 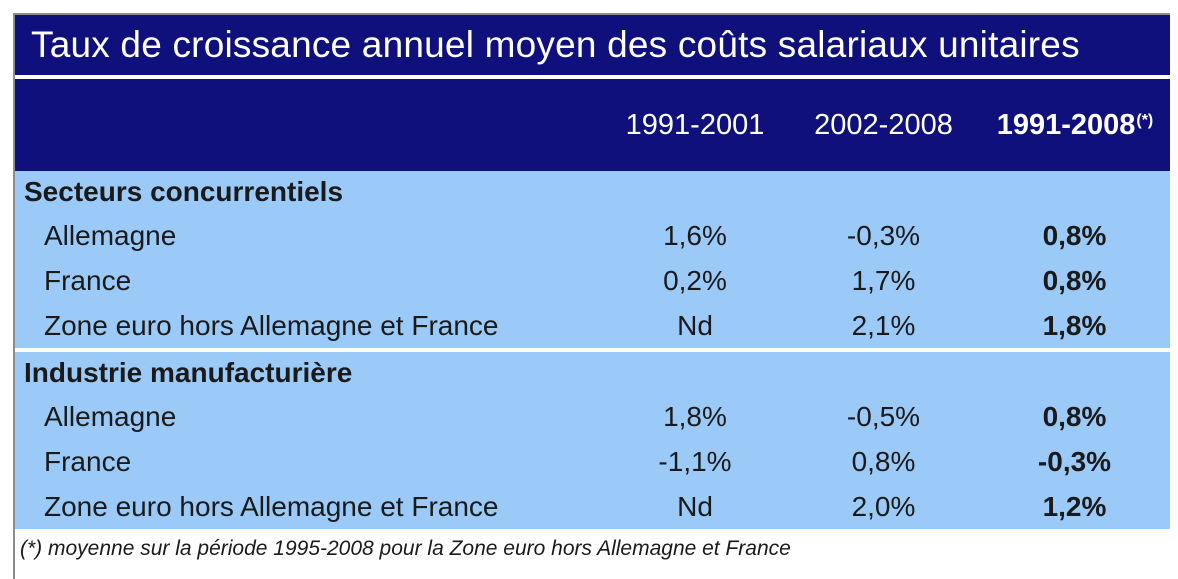 What do you see at coordinates (883, 325) in the screenshot?
I see `value-2002-2008: 2,1%` at bounding box center [883, 325].